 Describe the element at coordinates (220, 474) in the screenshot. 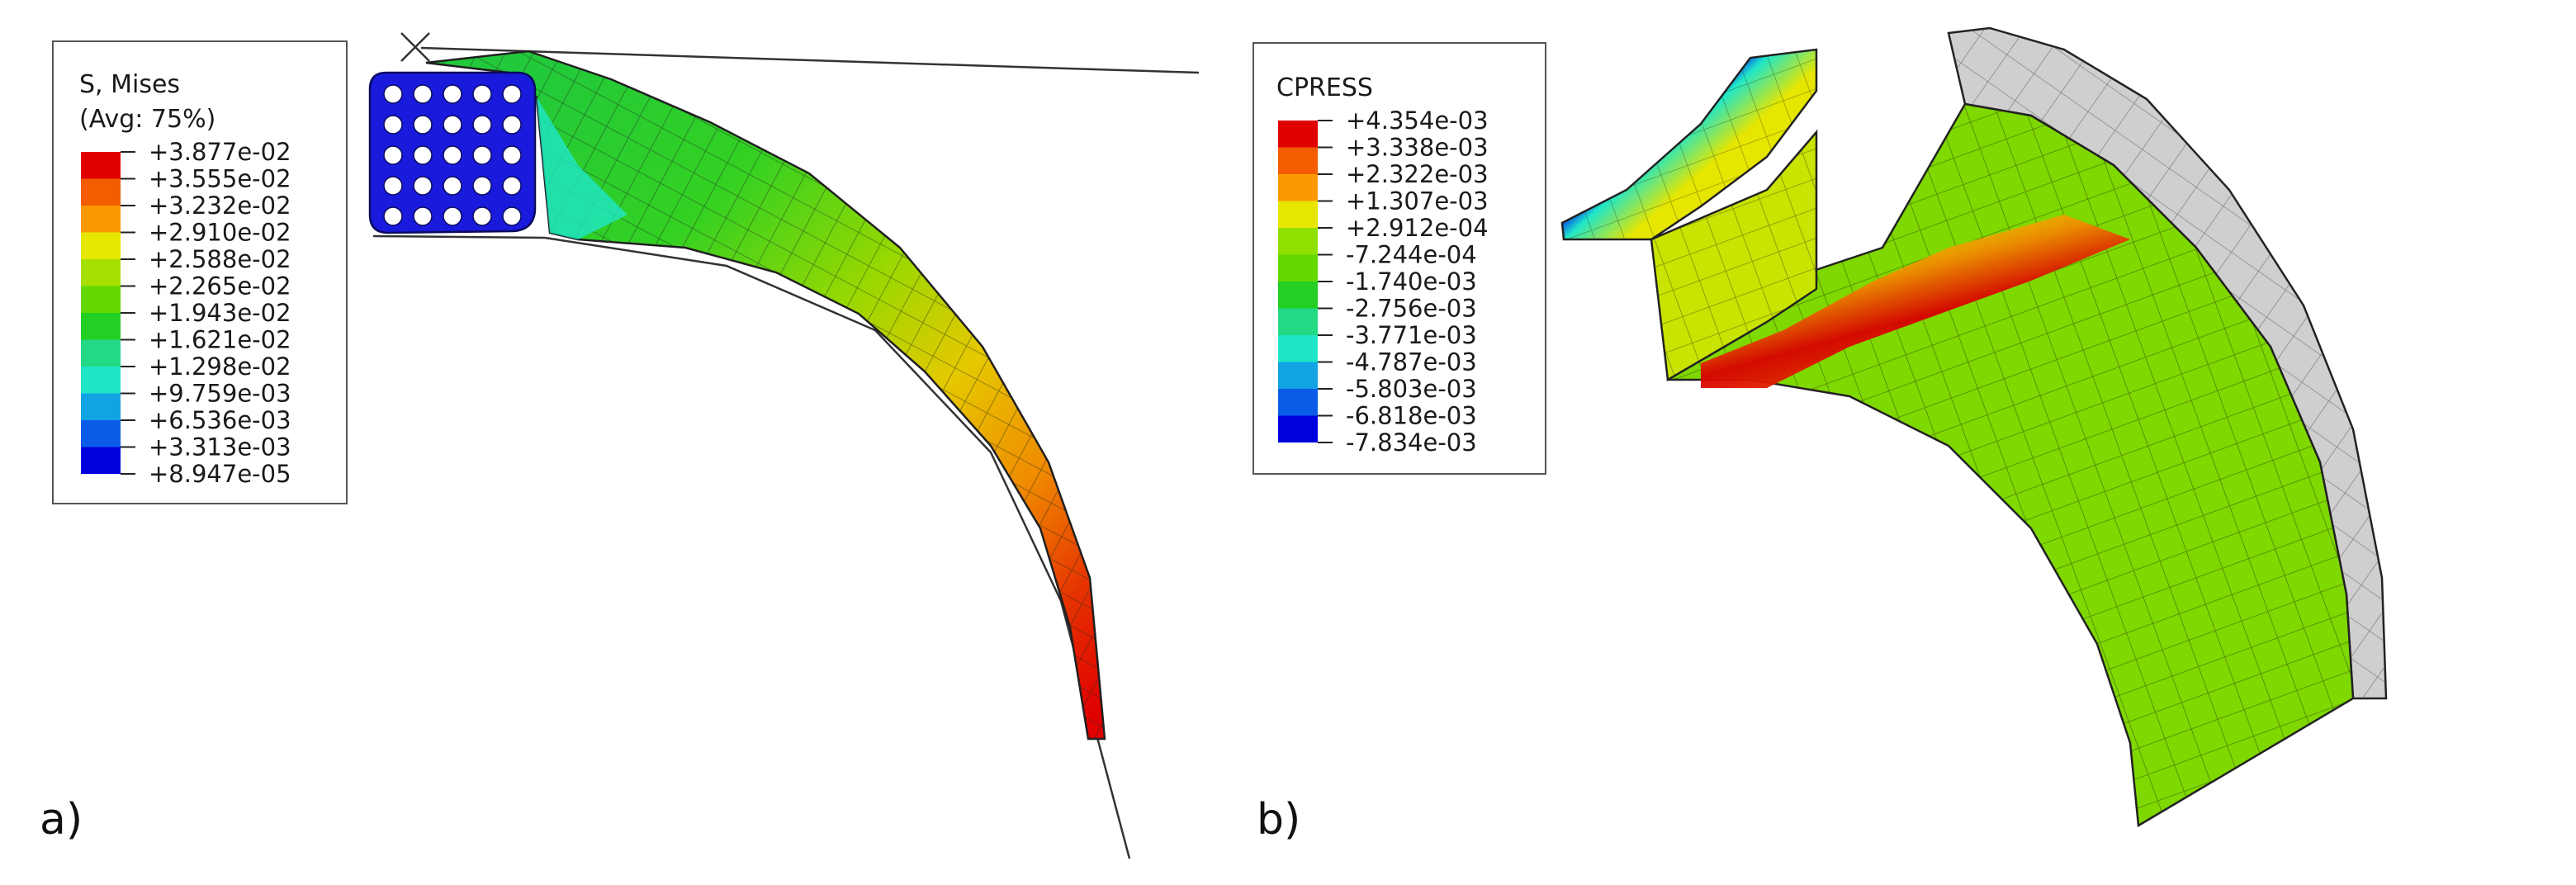

I see `legend-value: +8.947e-05` at that location.